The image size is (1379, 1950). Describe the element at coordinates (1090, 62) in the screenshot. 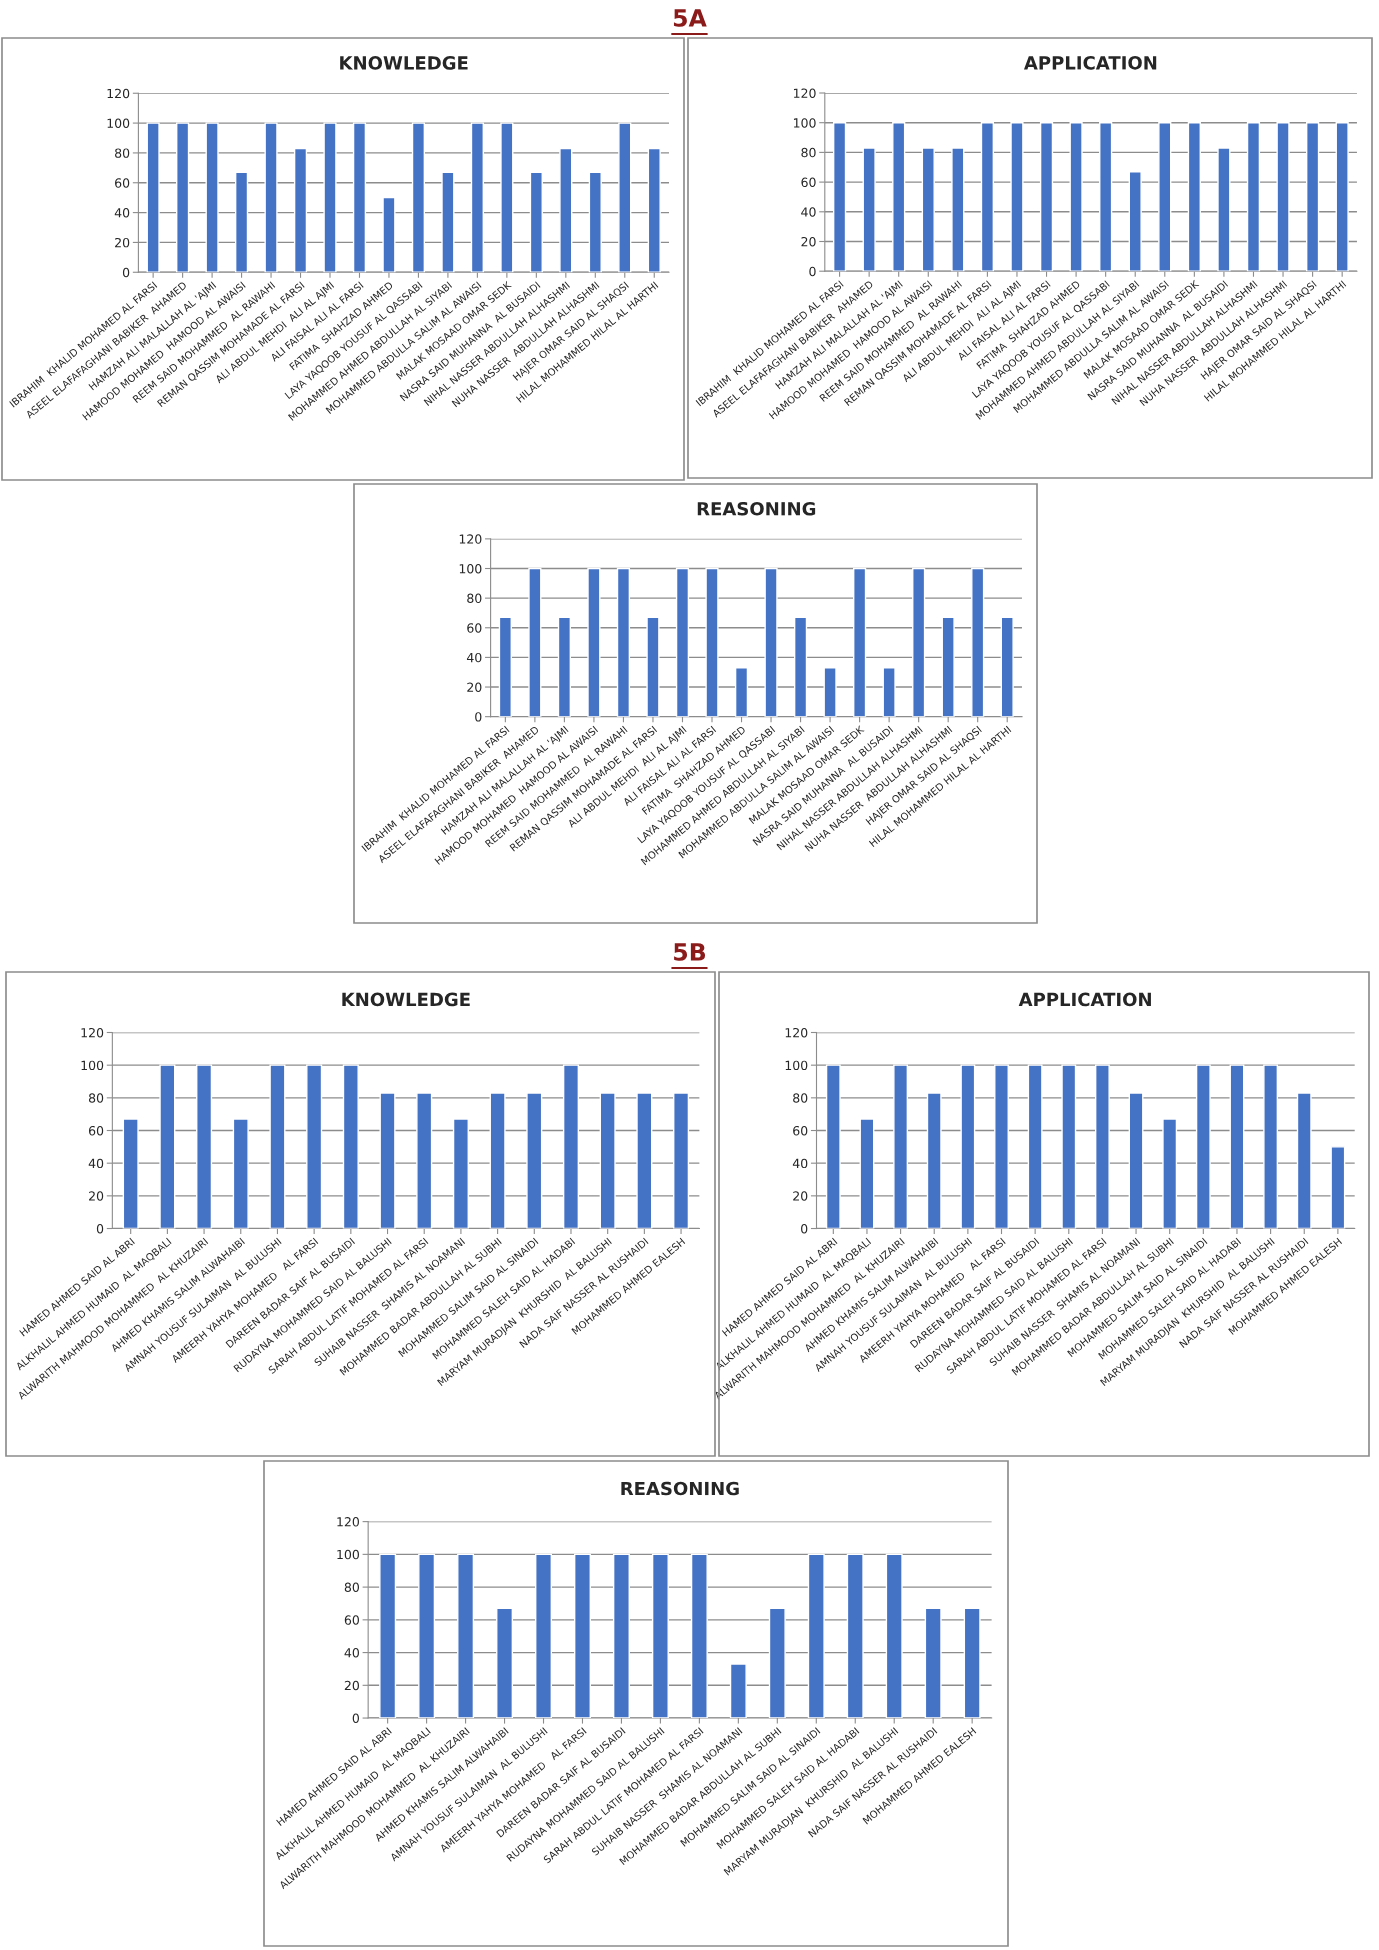

I see `chart-title: APPLICATION` at that location.